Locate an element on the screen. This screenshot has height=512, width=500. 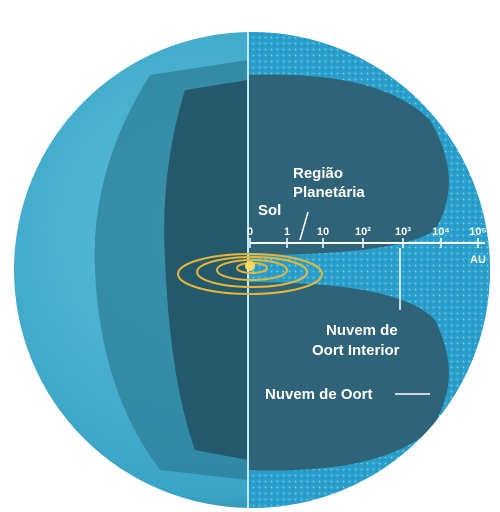
sun is located at coordinates (250, 266).